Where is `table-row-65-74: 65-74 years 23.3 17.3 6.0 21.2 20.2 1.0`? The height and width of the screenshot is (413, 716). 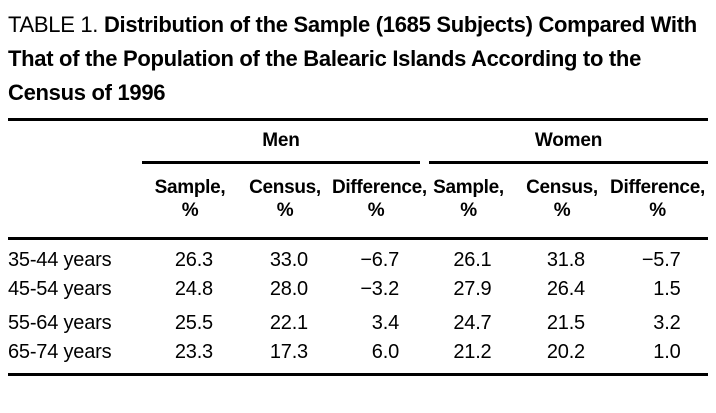 table-row-65-74: 65-74 years 23.3 17.3 6.0 21.2 20.2 1.0 is located at coordinates (358, 358).